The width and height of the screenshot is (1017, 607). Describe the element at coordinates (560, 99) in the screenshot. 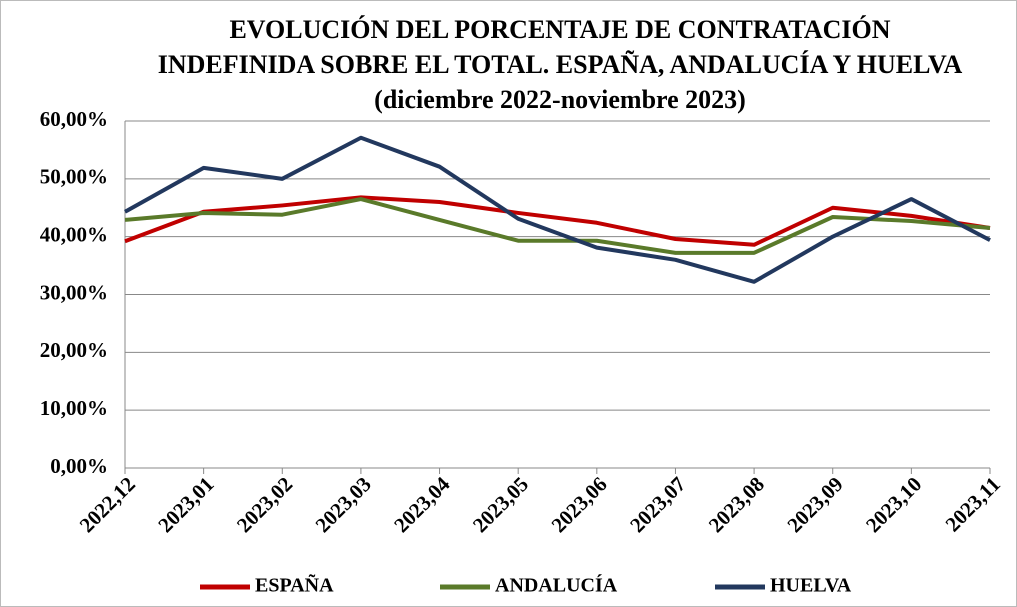

I see `chart-title: (diciembre 2022-noviembre 2023)` at that location.